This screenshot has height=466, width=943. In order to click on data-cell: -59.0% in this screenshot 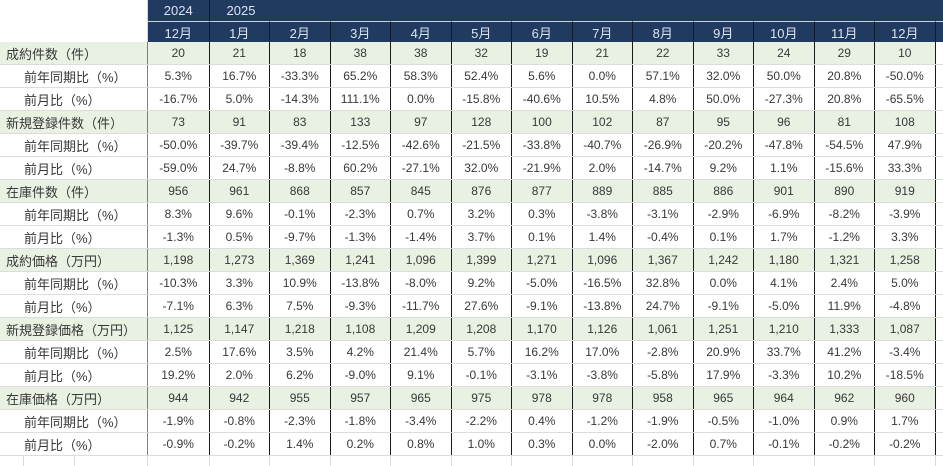, I will do `click(178, 168)`.